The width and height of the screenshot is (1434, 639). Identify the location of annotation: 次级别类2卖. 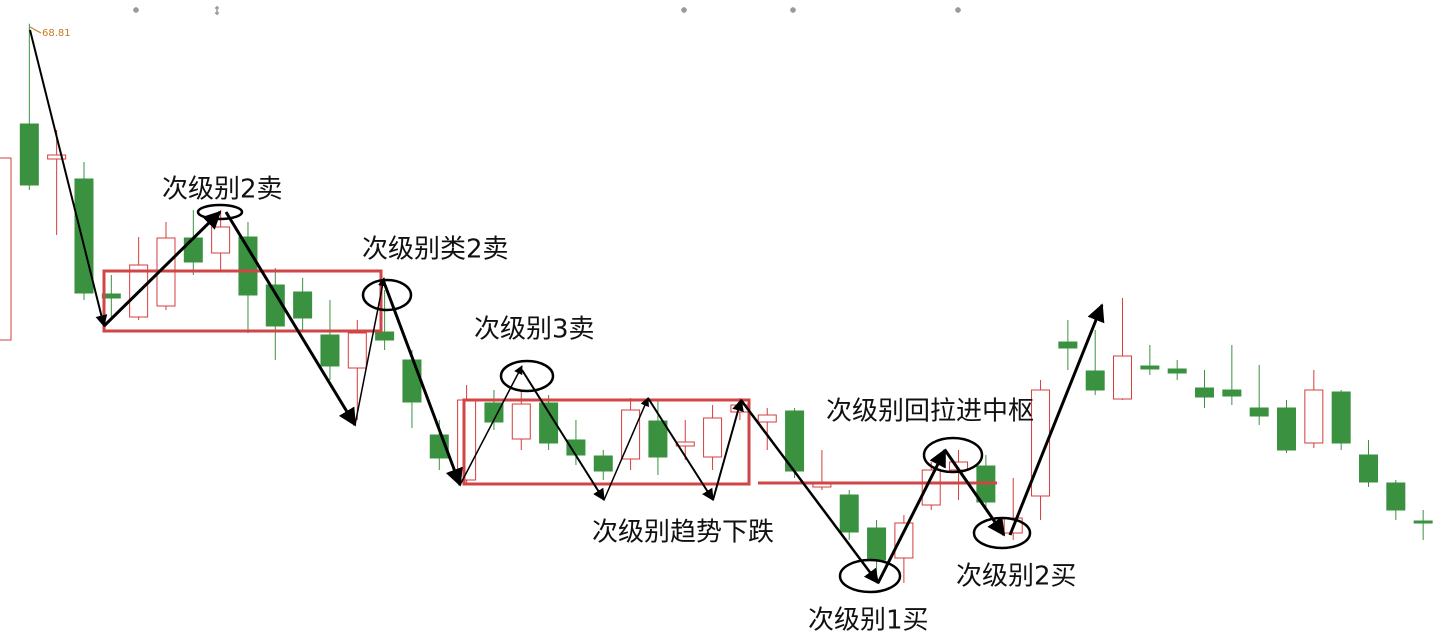
(435, 250).